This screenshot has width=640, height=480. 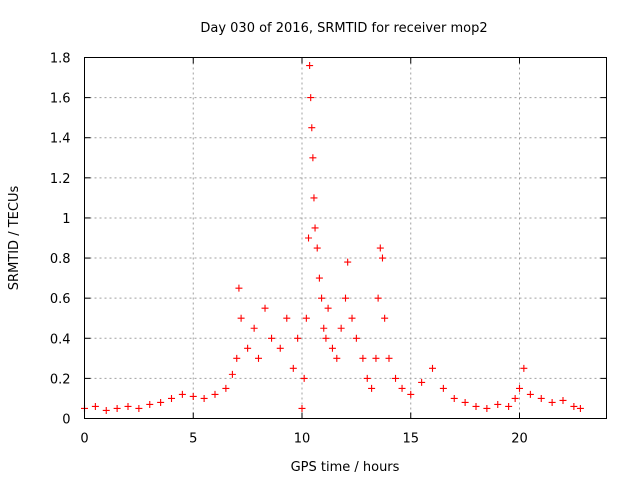 What do you see at coordinates (193, 439) in the screenshot?
I see `x-tick-label: 5` at bounding box center [193, 439].